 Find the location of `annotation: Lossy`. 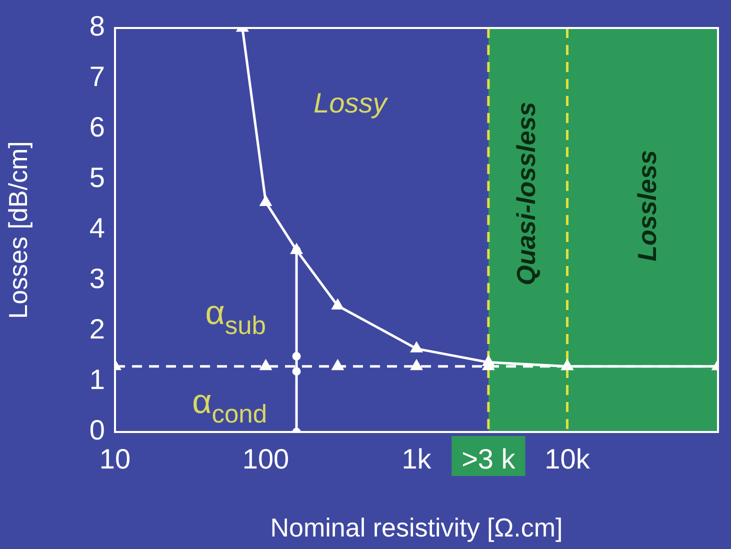

annotation: Lossy is located at coordinates (351, 103).